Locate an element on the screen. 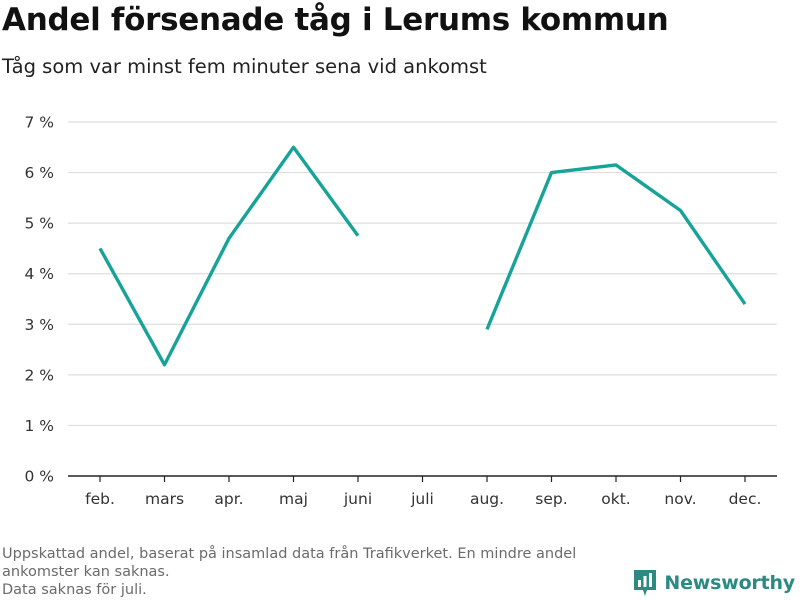 This screenshot has height=600, width=800. x-tick-label: juli is located at coordinates (422, 499).